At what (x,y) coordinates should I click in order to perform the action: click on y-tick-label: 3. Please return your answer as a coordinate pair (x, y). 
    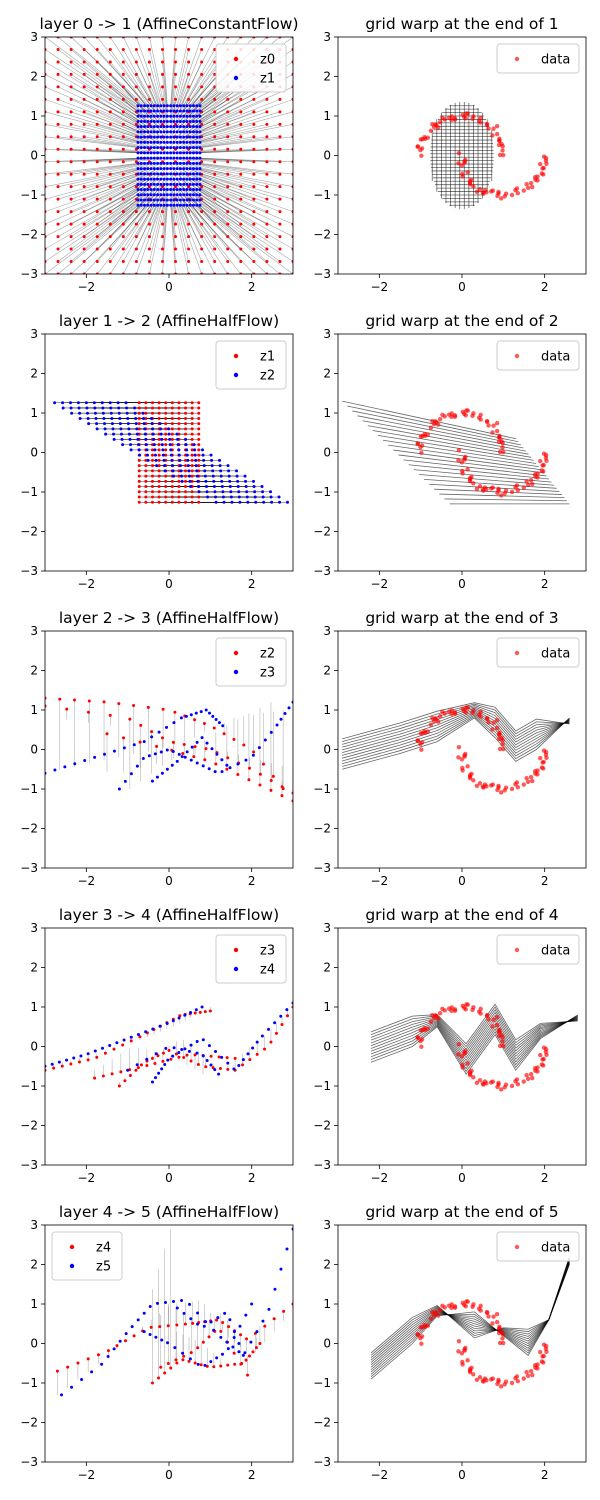
    Looking at the image, I should click on (34, 928).